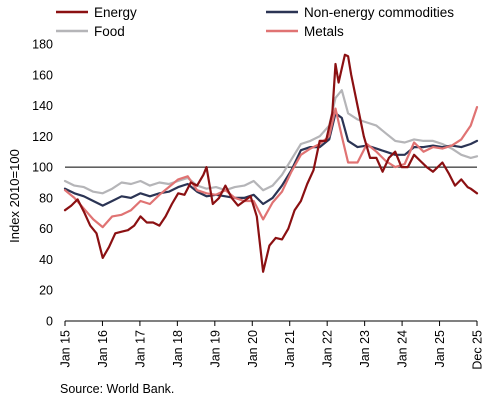 Image resolution: width=490 pixels, height=400 pixels. What do you see at coordinates (365, 349) in the screenshot?
I see `x-tick-label: Jan 23` at bounding box center [365, 349].